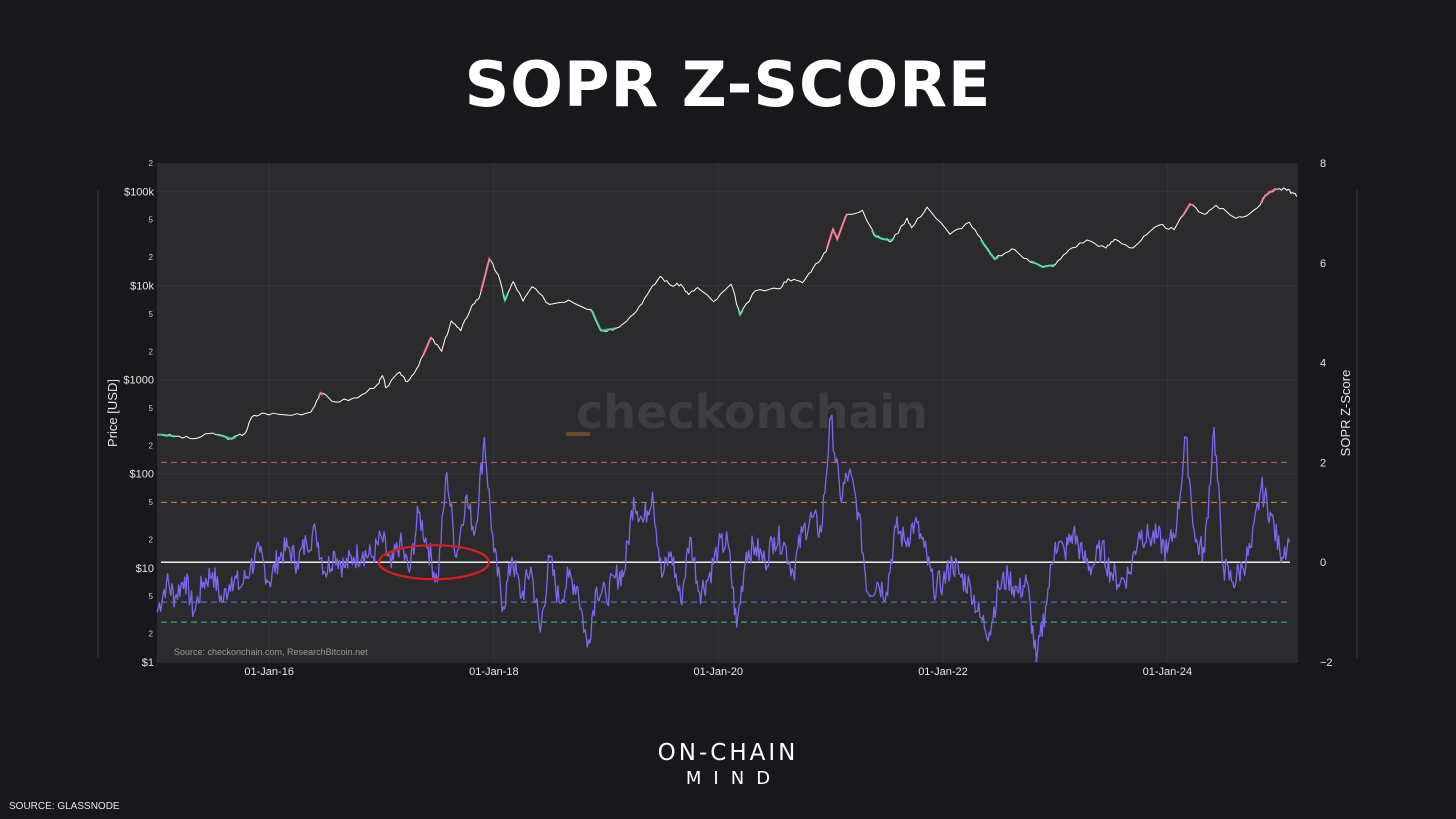 The width and height of the screenshot is (1456, 819). I want to click on page-title: SOPR Z-SCORE, so click(728, 84).